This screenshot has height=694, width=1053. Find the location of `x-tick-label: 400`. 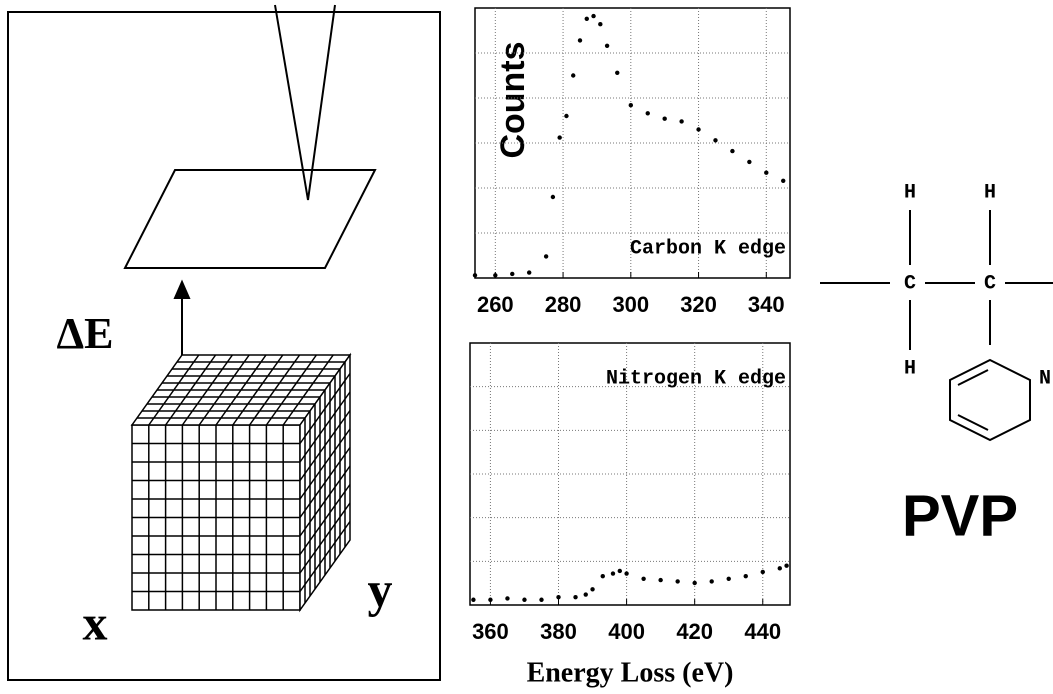

x-tick-label: 400 is located at coordinates (626, 631).